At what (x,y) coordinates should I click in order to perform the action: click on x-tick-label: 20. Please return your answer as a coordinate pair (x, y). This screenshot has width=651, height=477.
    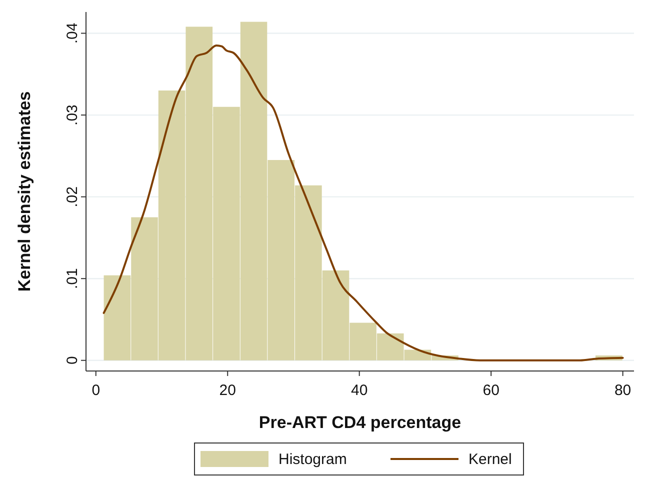
    Looking at the image, I should click on (227, 390).